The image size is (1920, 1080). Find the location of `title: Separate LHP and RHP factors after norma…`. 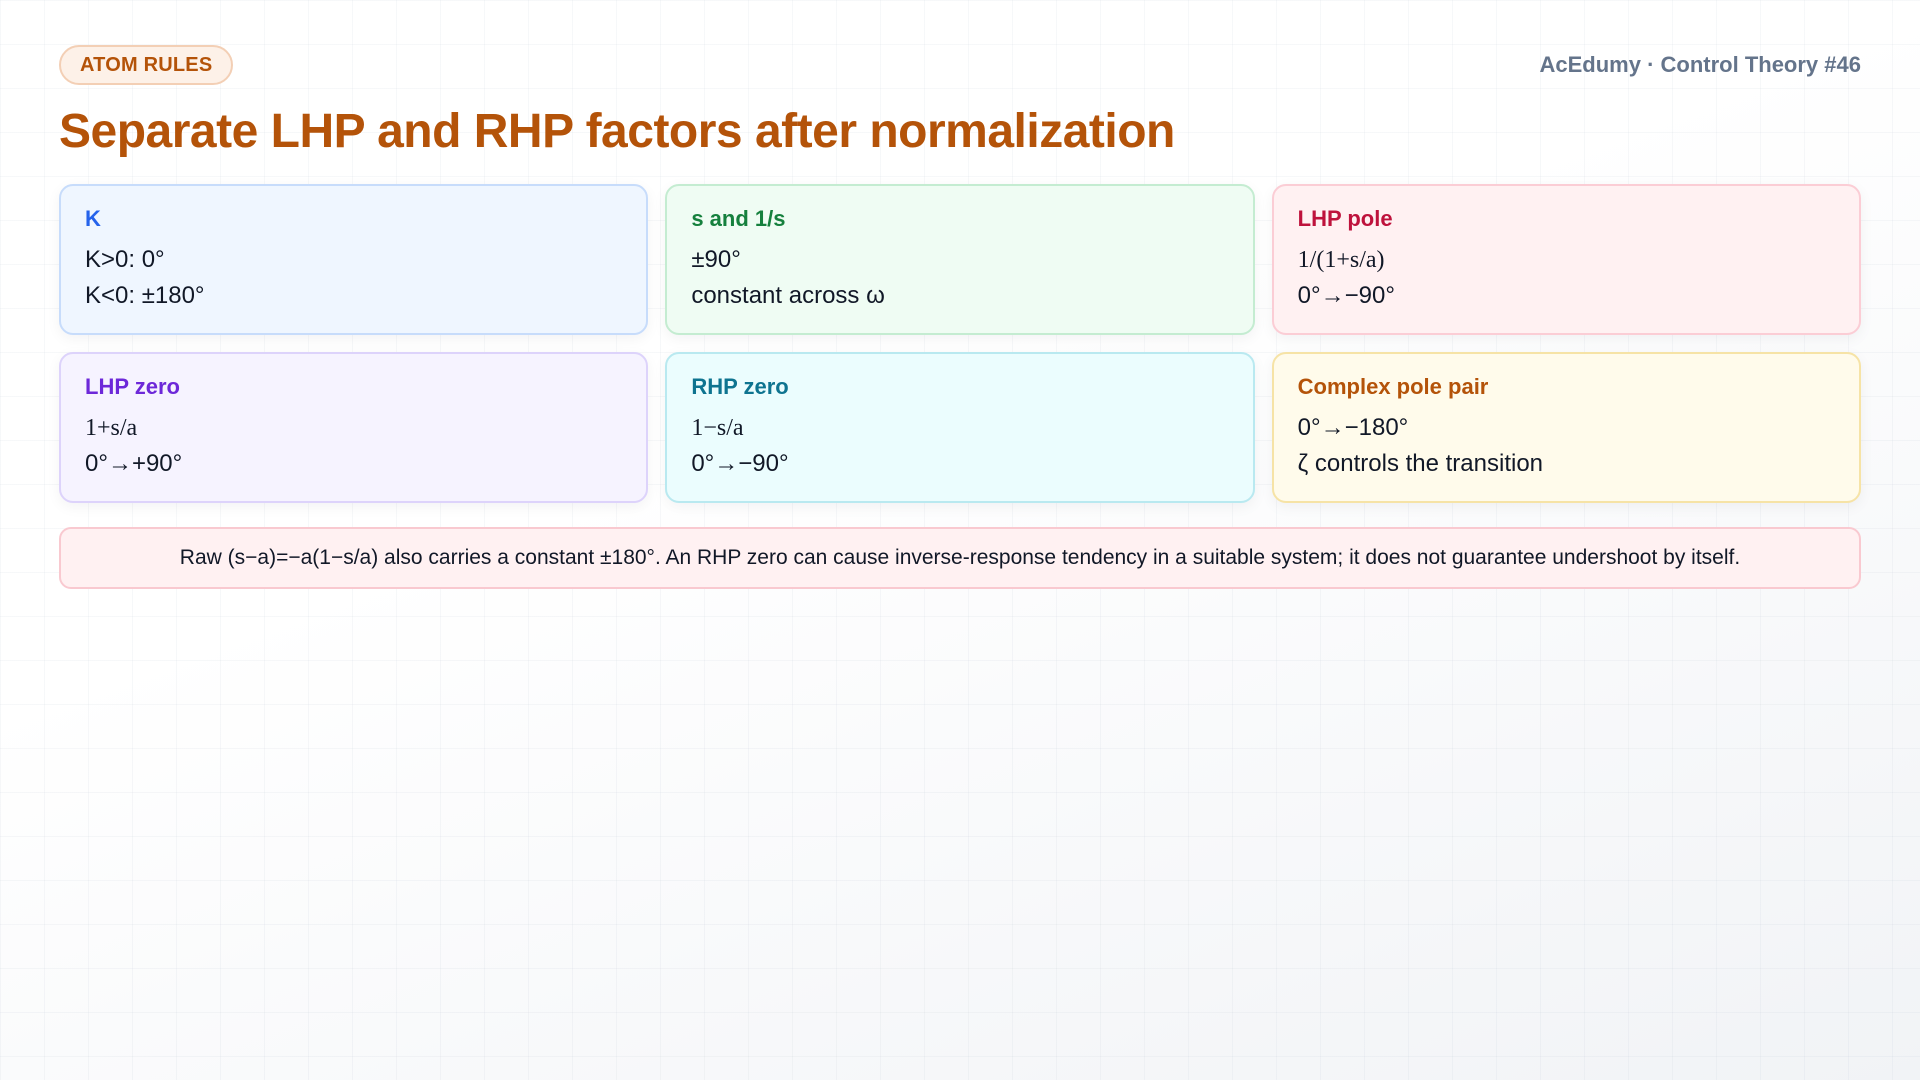

title: Separate LHP and RHP factors after norma… is located at coordinates (617, 131).